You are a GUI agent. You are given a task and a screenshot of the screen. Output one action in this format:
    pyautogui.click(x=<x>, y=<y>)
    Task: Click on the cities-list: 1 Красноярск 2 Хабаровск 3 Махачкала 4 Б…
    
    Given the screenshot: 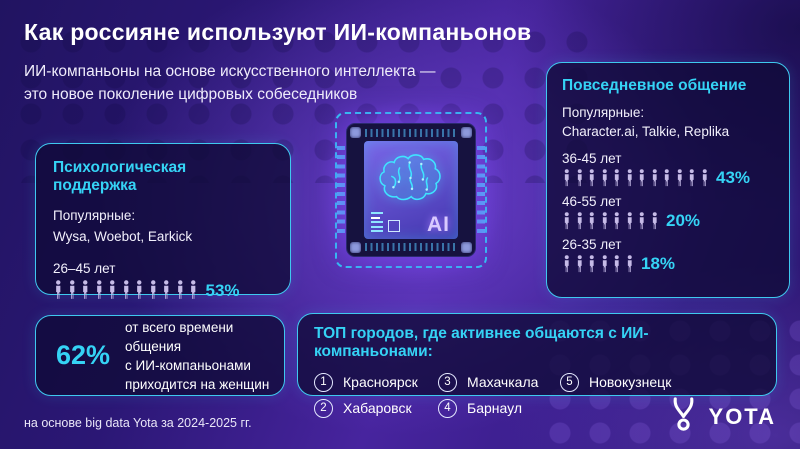 What is the action you would take?
    pyautogui.click(x=537, y=395)
    